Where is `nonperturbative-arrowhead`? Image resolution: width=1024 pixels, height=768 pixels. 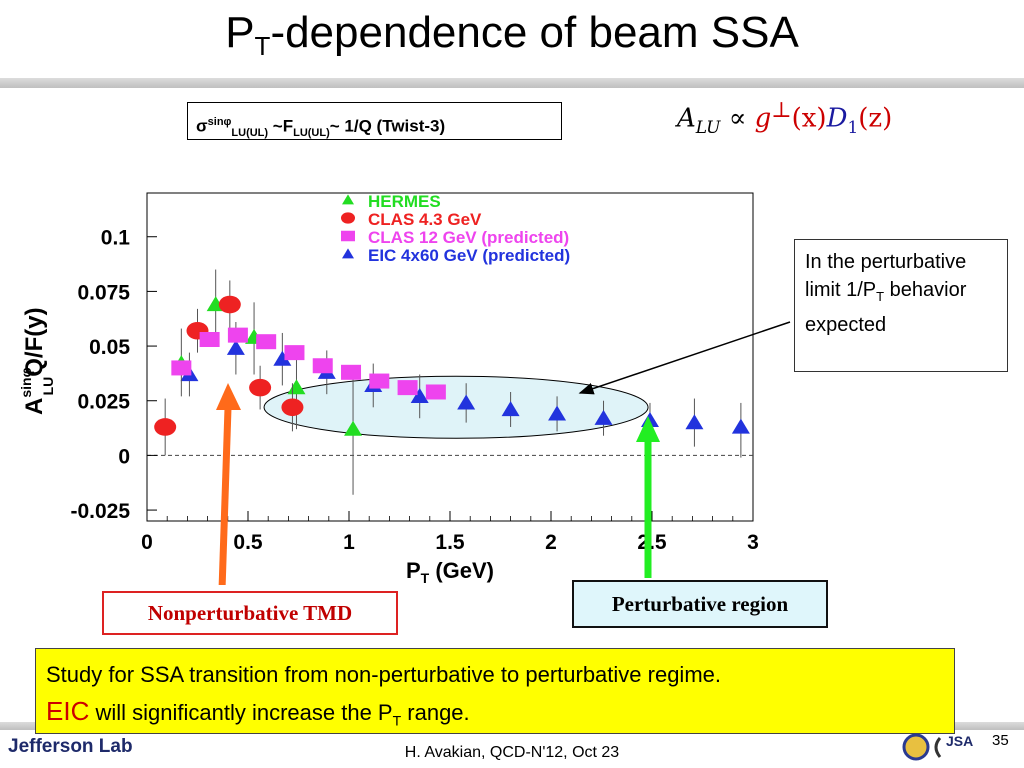
nonperturbative-arrowhead is located at coordinates (228, 396).